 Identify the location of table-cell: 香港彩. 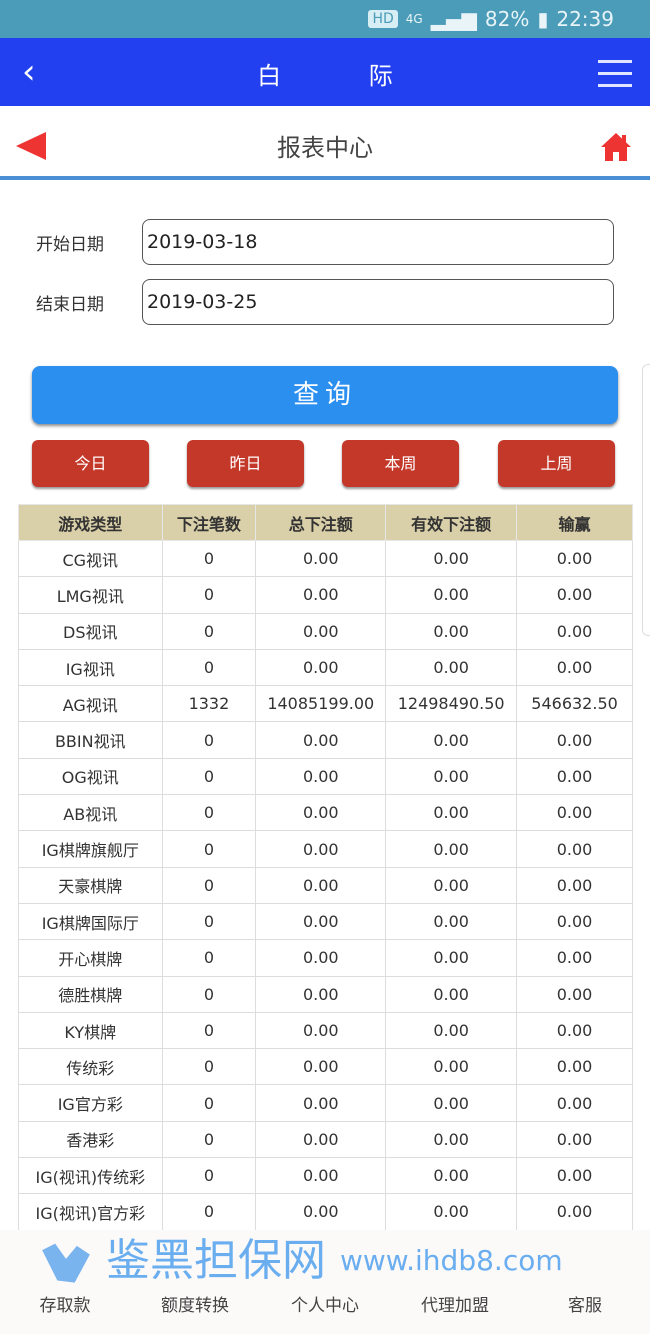
(90, 1139).